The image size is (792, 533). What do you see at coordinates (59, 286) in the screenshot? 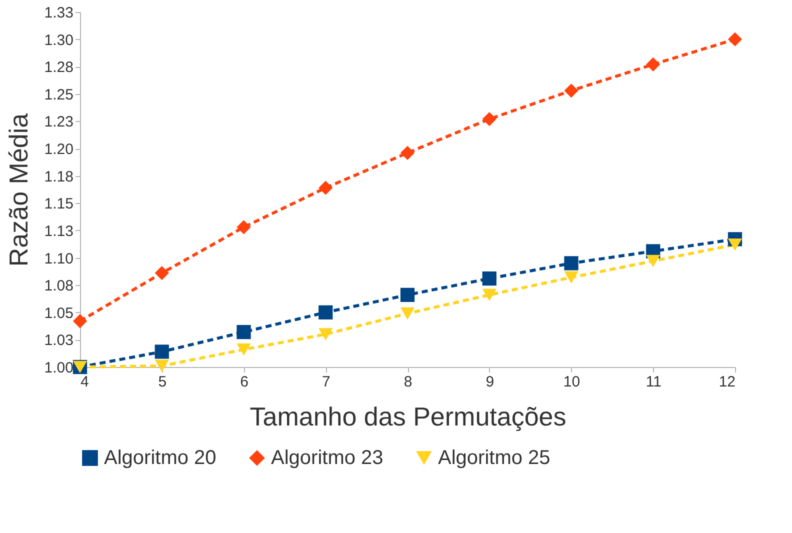
I see `y-tick-label: 1.08` at bounding box center [59, 286].